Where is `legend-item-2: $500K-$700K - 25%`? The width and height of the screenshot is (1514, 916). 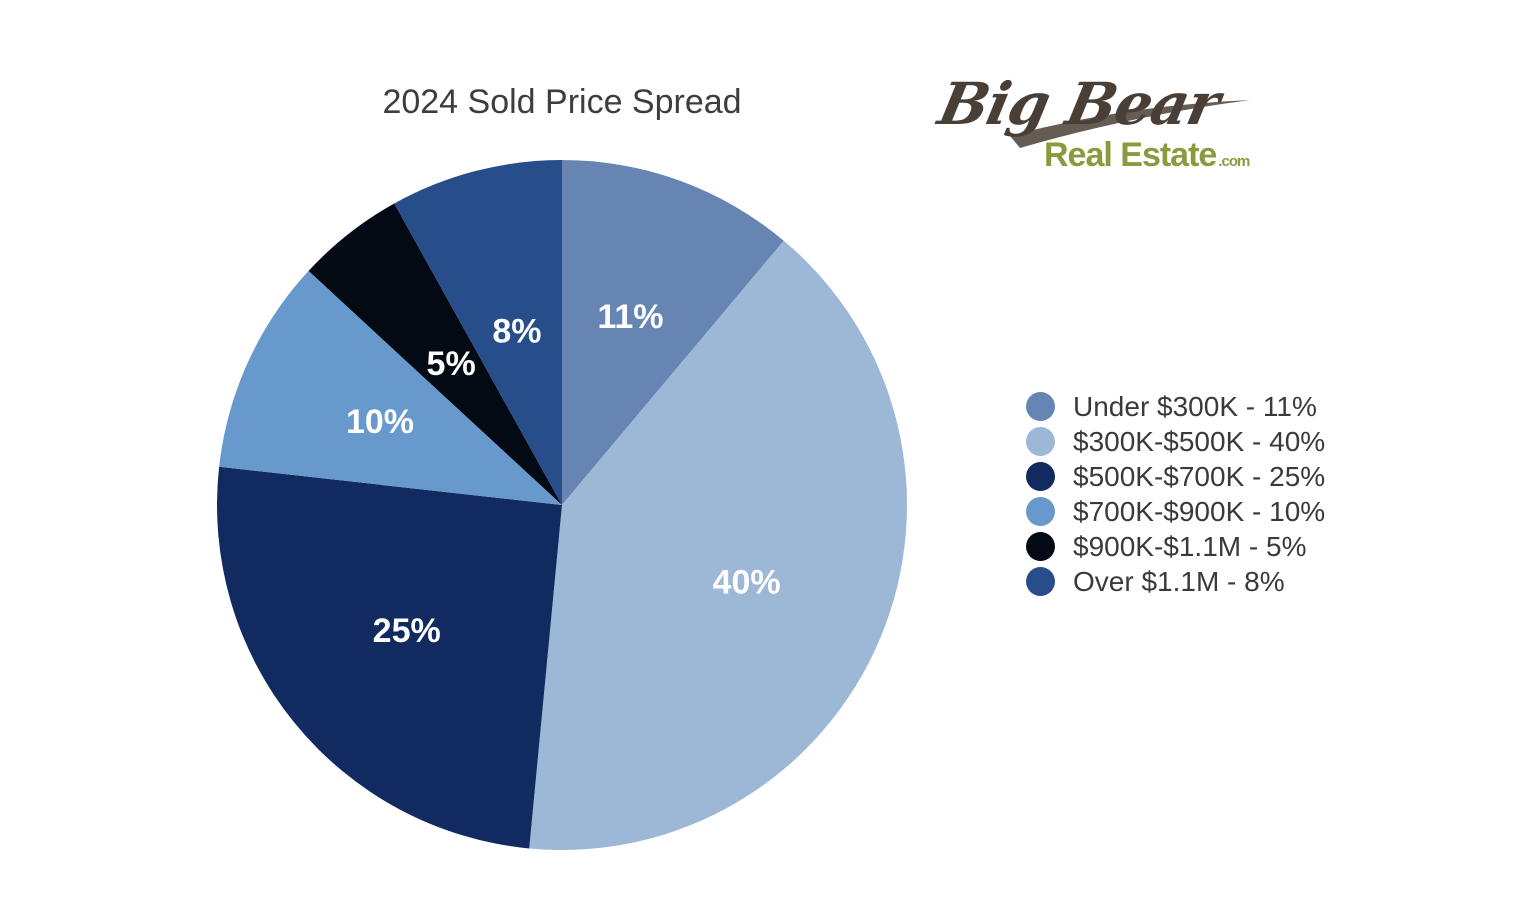 legend-item-2: $500K-$700K - 25% is located at coordinates (1175, 476).